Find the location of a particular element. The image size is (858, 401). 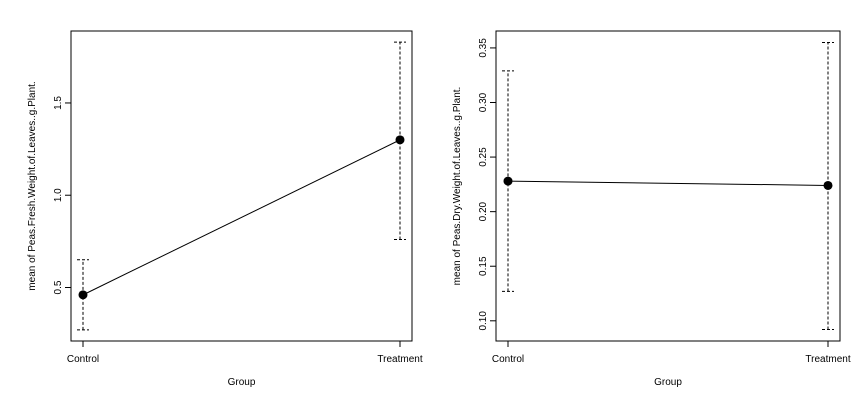

y-tick-label: 0.35 is located at coordinates (483, 48).